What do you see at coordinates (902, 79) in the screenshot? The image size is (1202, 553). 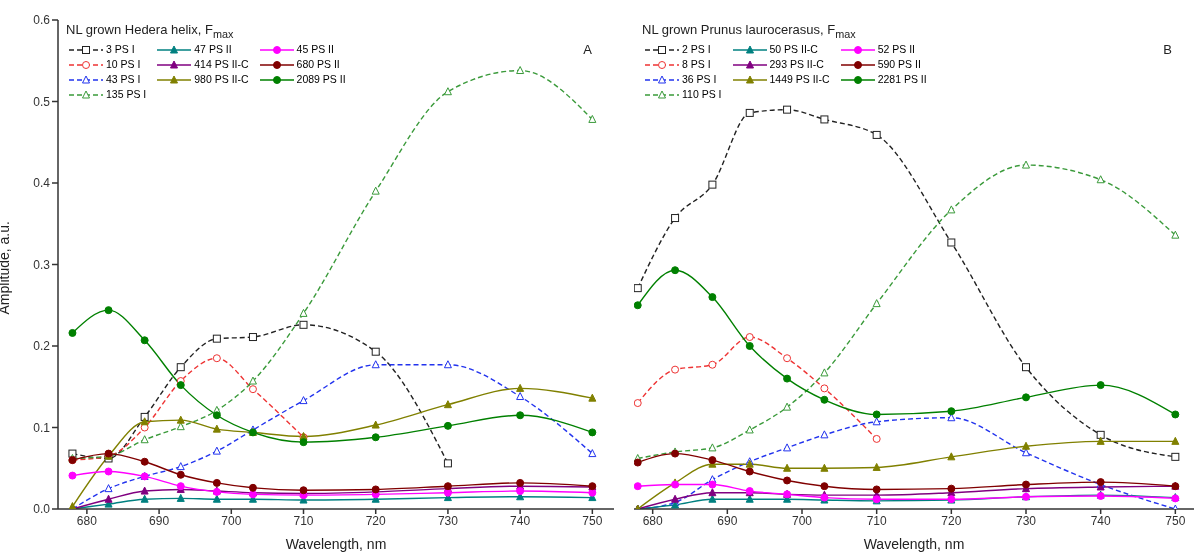 I see `legend-label: 2281 PS II` at bounding box center [902, 79].